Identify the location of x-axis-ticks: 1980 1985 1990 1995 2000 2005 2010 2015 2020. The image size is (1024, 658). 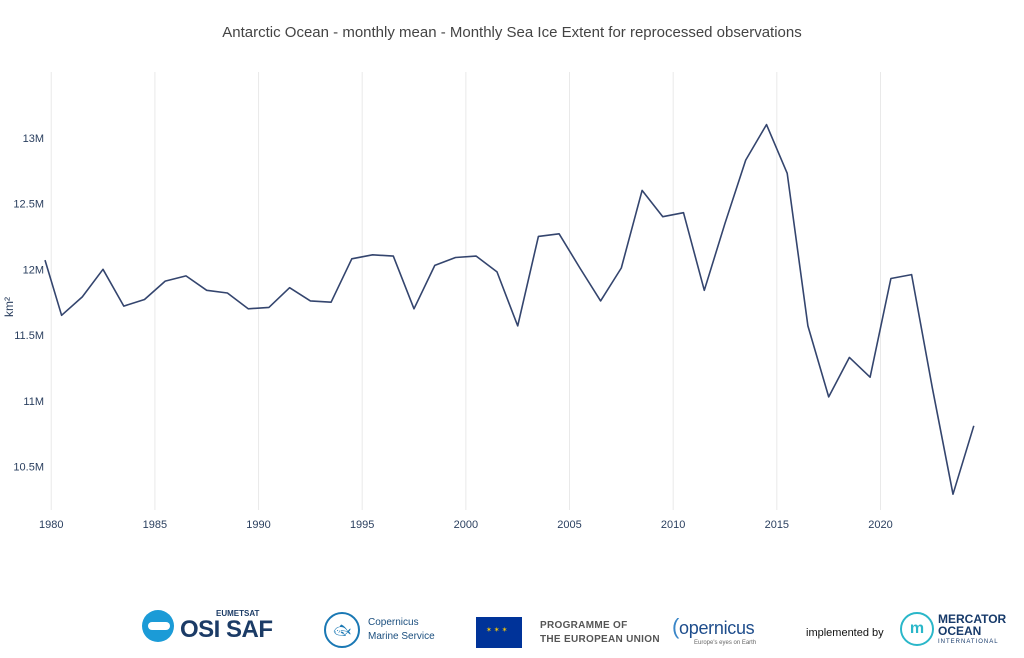
(466, 525).